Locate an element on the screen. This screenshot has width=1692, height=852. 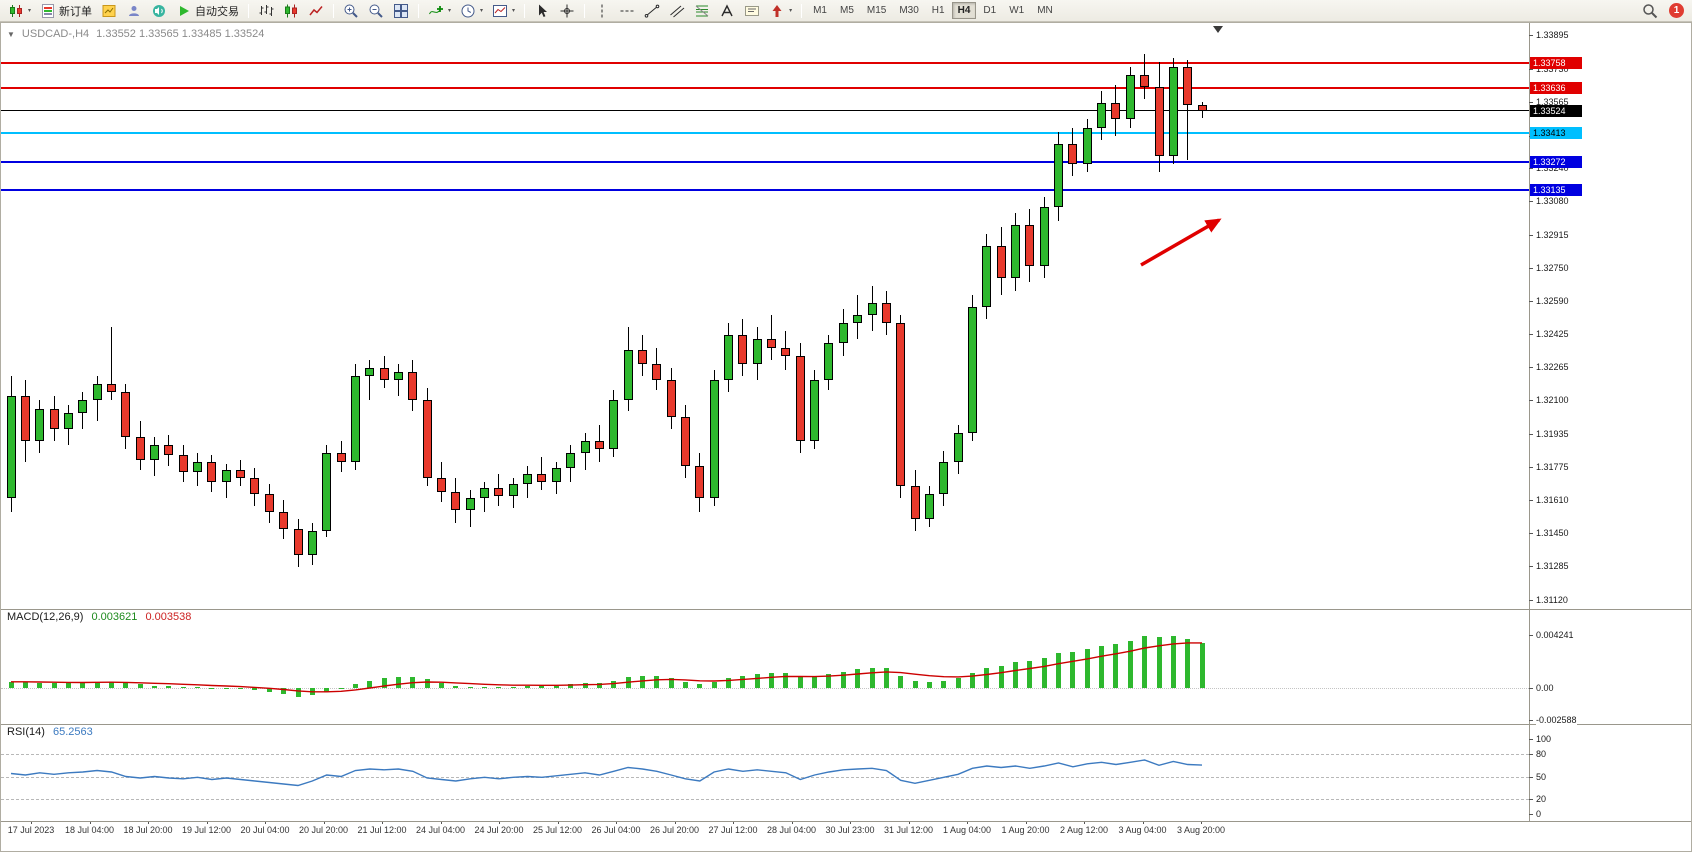
crosshair-button is located at coordinates (567, 11).